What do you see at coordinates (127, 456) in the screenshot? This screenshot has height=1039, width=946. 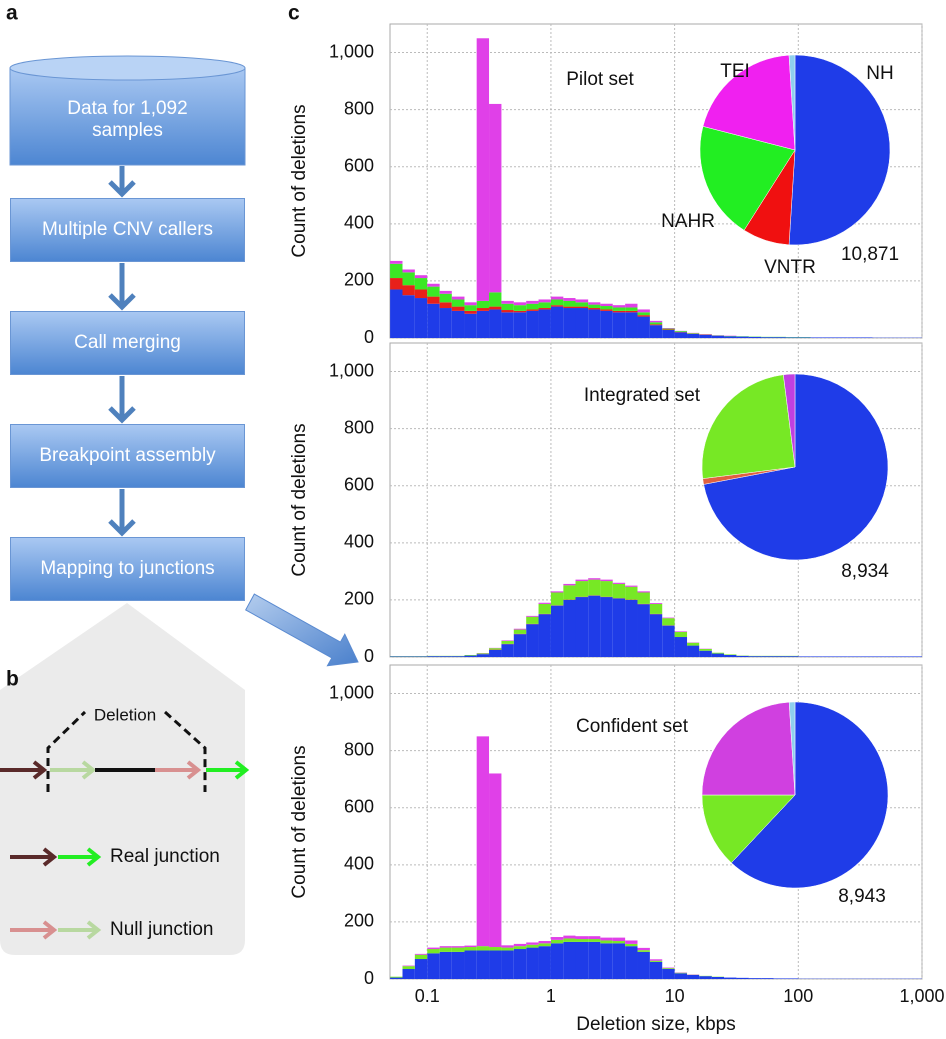 I see `flow-step: Breakpoint assembly` at bounding box center [127, 456].